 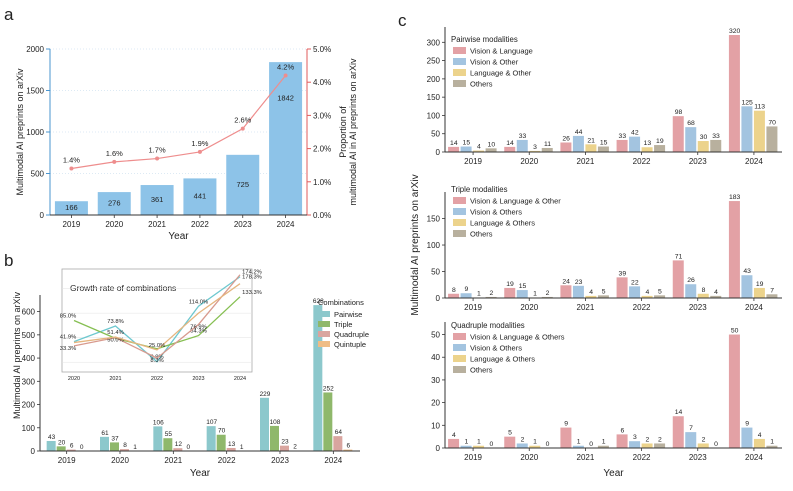 I want to click on a-proportion-point, so click(x=242, y=128).